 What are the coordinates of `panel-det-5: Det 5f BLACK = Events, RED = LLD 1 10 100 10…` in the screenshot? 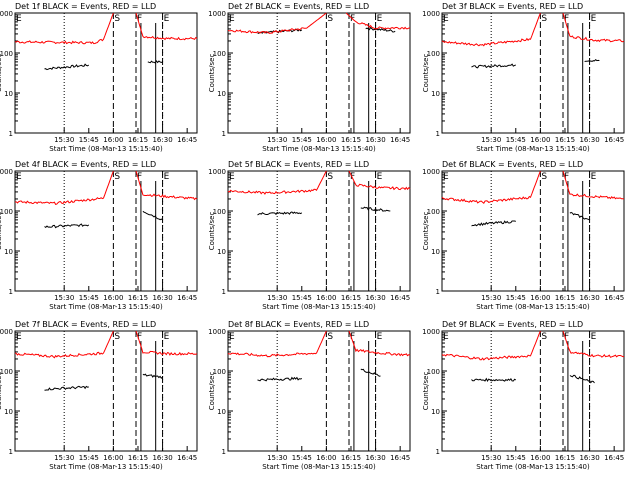 It's located at (309, 235).